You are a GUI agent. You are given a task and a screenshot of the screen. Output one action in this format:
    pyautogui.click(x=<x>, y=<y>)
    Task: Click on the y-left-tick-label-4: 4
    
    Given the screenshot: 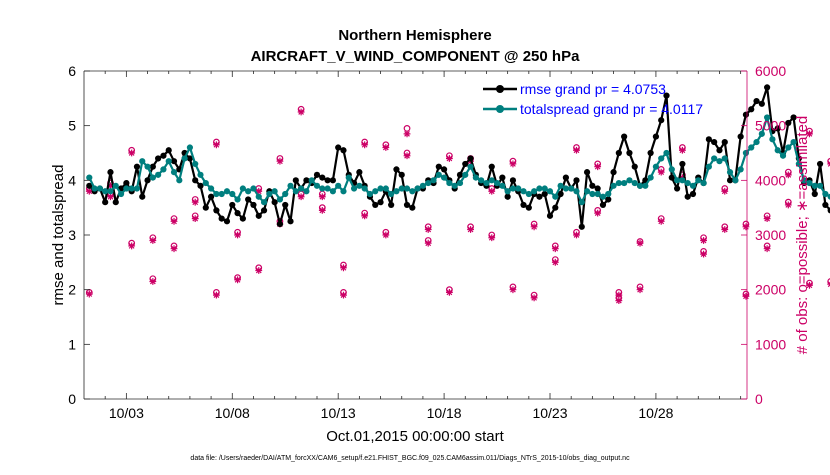 What is the action you would take?
    pyautogui.click(x=72, y=180)
    